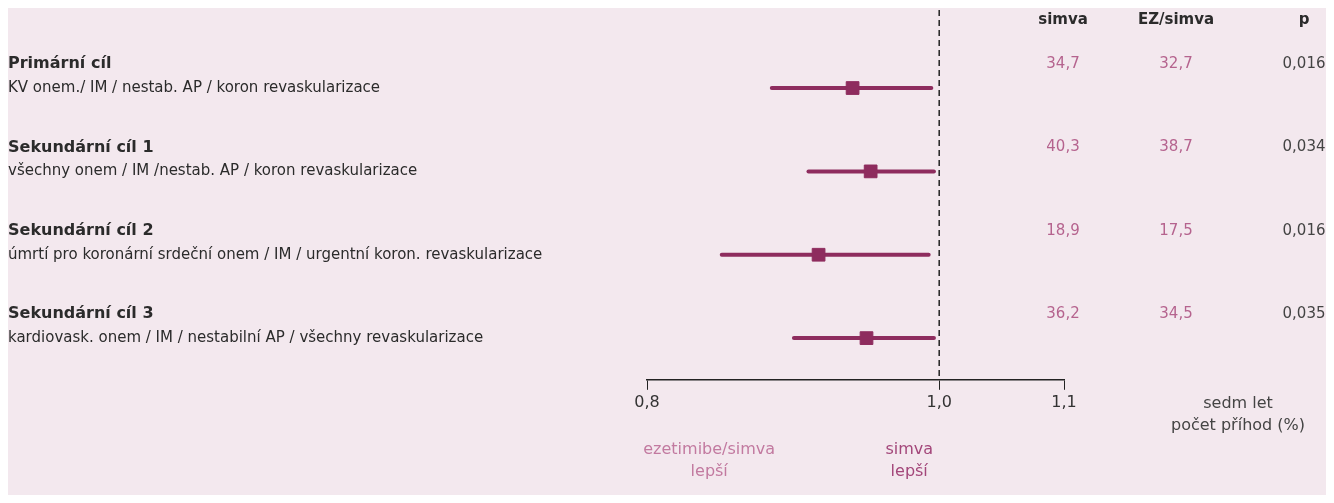 The width and height of the screenshot is (1334, 503). Describe the element at coordinates (1304, 18) in the screenshot. I see `text: p` at that location.